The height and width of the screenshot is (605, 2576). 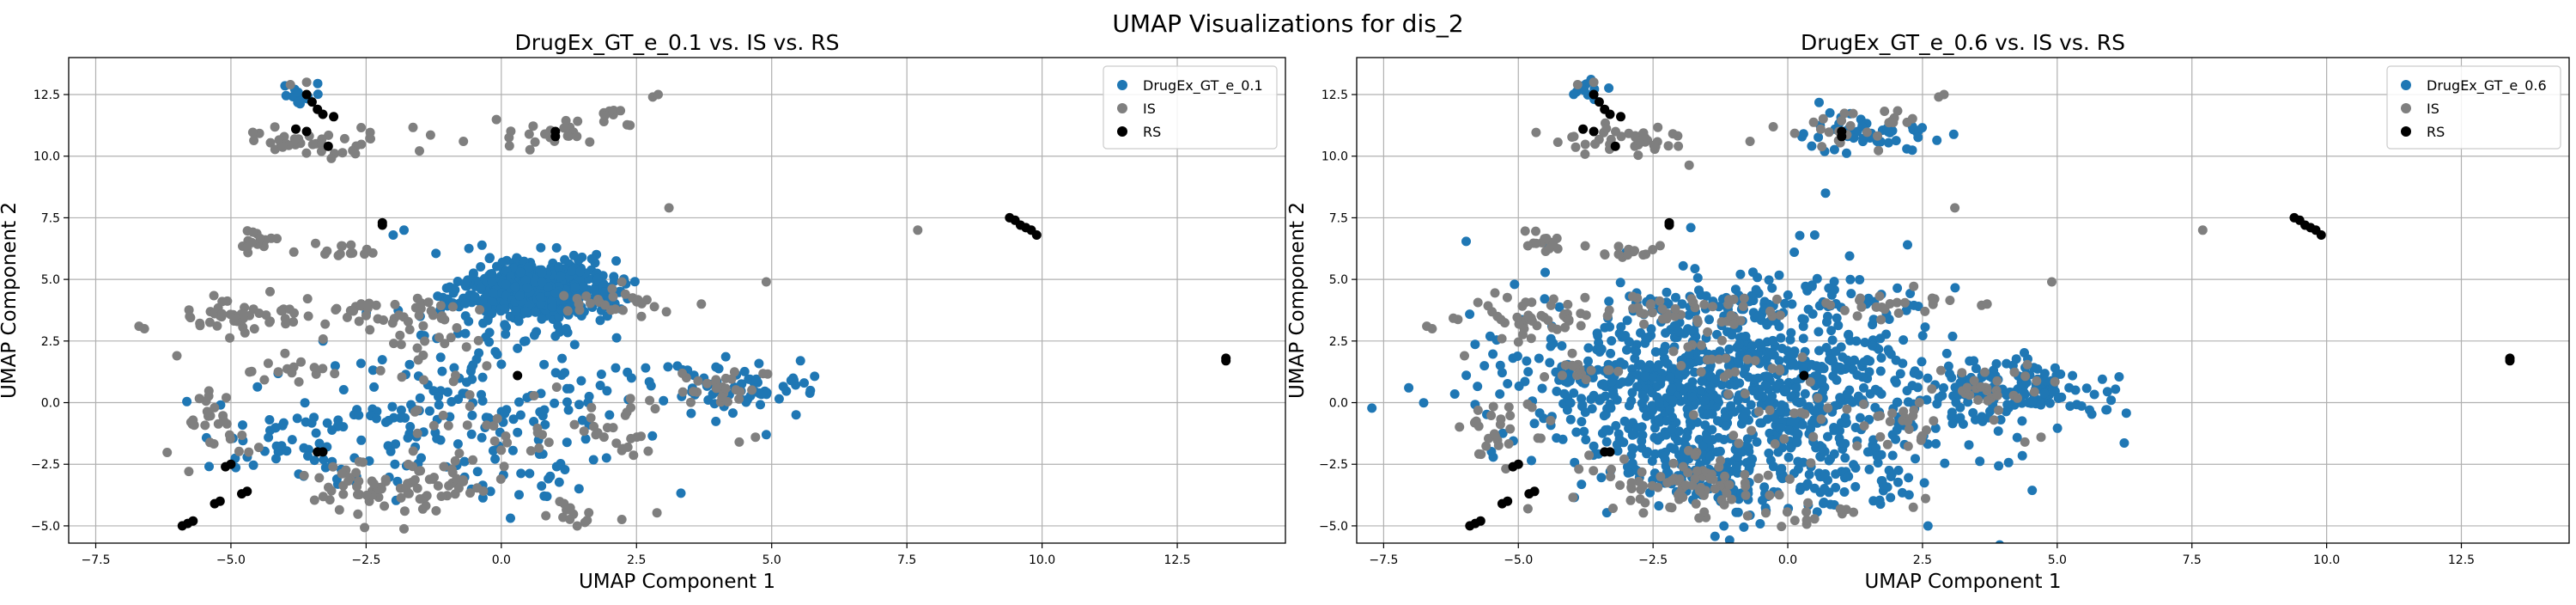 I want to click on y-tick-label: 12.5, so click(x=46, y=95).